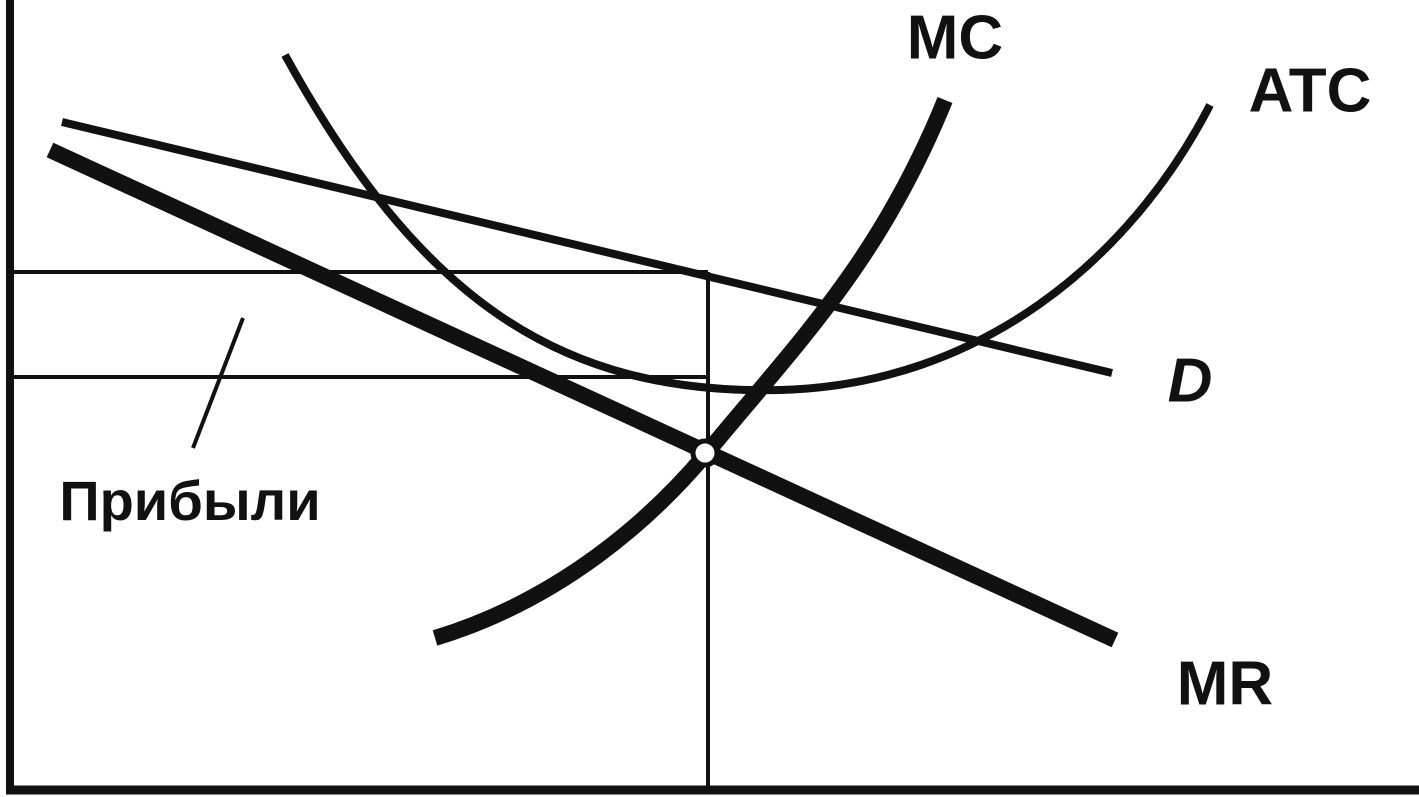  I want to click on profit-label: Прибыли, so click(189, 500).